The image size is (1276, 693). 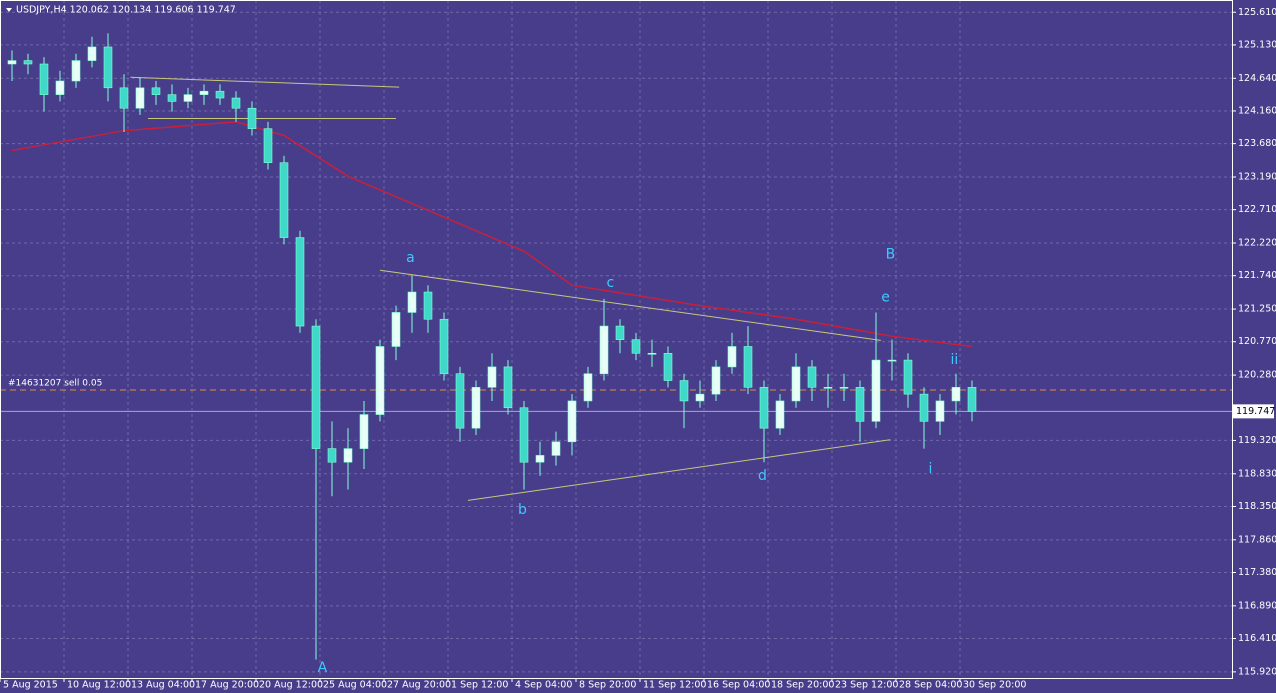 I want to click on y-tick-label: 123.680, so click(x=1257, y=143).